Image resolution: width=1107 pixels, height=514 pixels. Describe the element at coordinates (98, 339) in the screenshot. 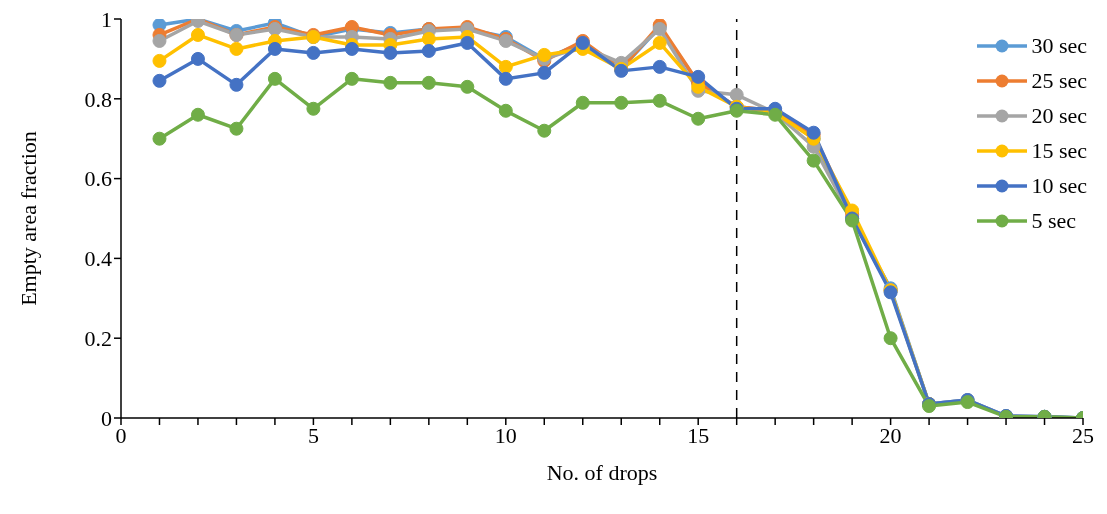

I see `y-tick-label: 0.2` at that location.